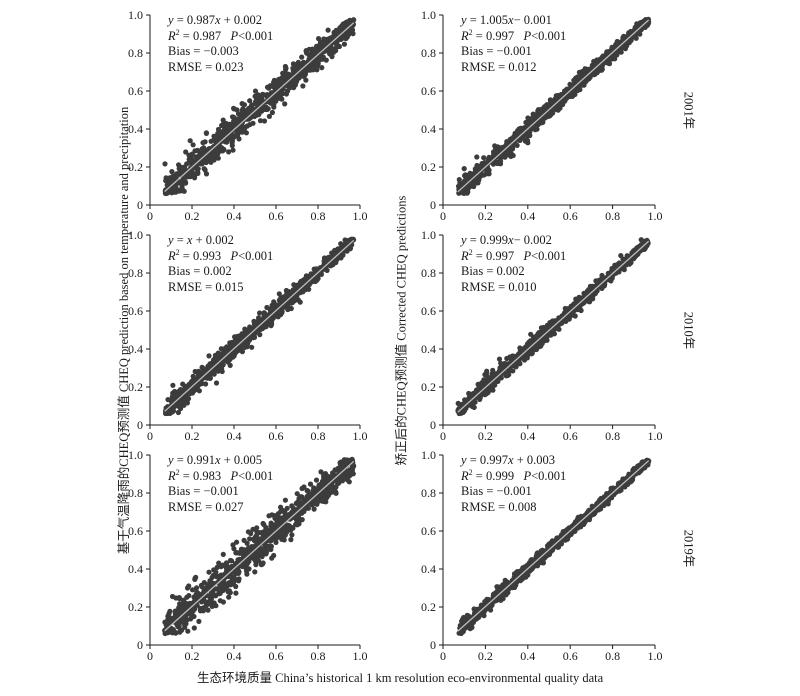  I want to click on y-tick-label: 0, so click(140, 205).